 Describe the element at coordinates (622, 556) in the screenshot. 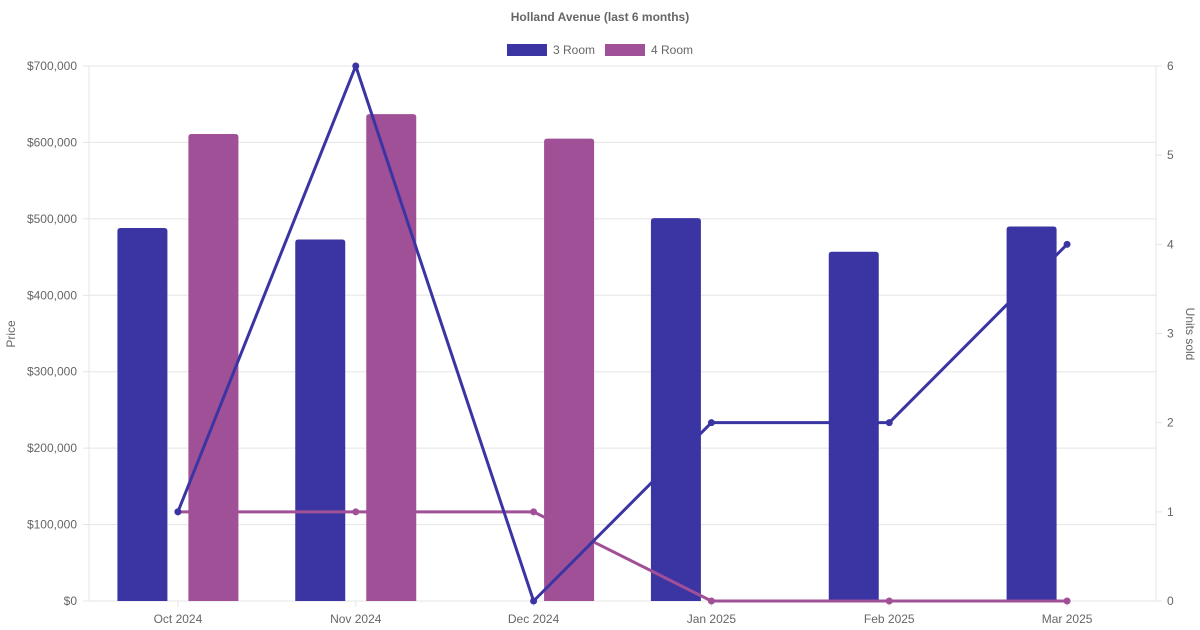

I see `series-line` at that location.